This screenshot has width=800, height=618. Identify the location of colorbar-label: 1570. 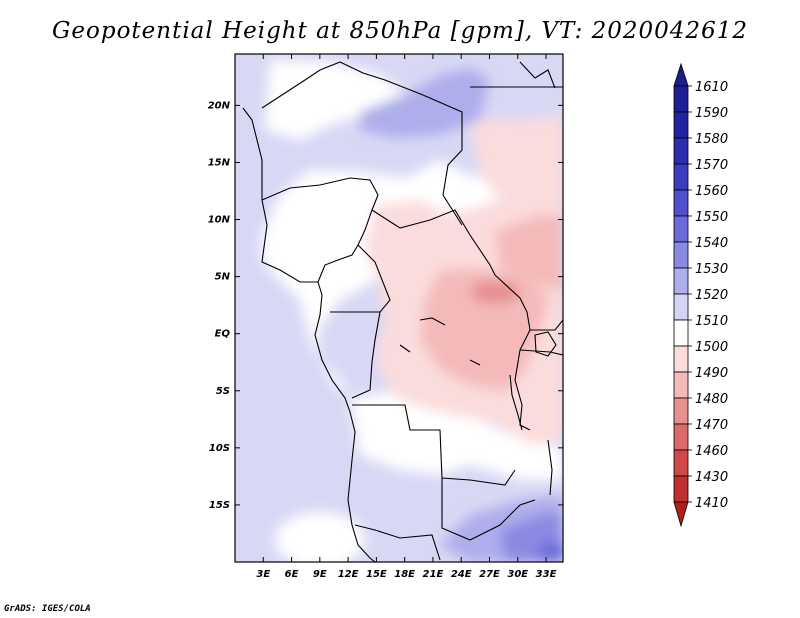
(711, 165).